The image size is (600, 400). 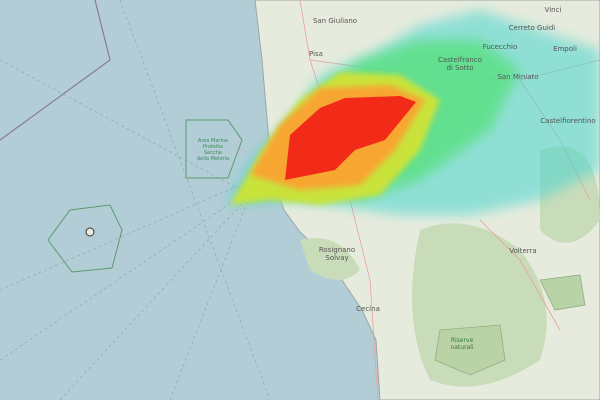 What do you see at coordinates (460, 60) in the screenshot?
I see `place-label-line: Castelfranco` at bounding box center [460, 60].